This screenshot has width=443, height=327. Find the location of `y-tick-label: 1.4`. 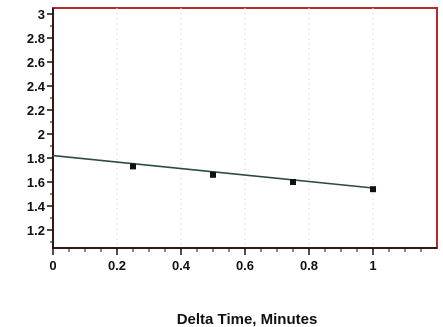

y-tick-label: 1.4 is located at coordinates (36, 206).